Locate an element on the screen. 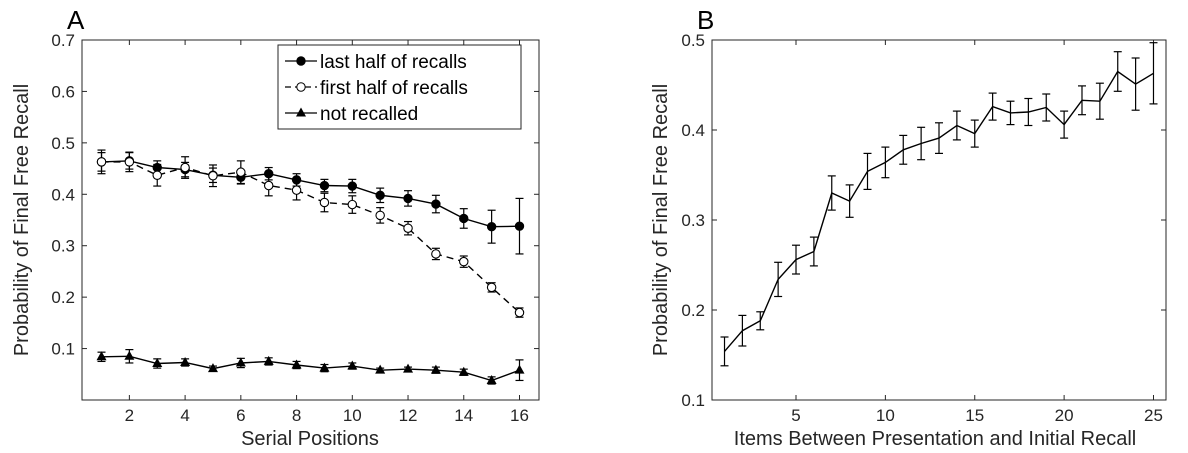 This screenshot has height=453, width=1188. legend-marker-filled-triangle is located at coordinates (301, 112).